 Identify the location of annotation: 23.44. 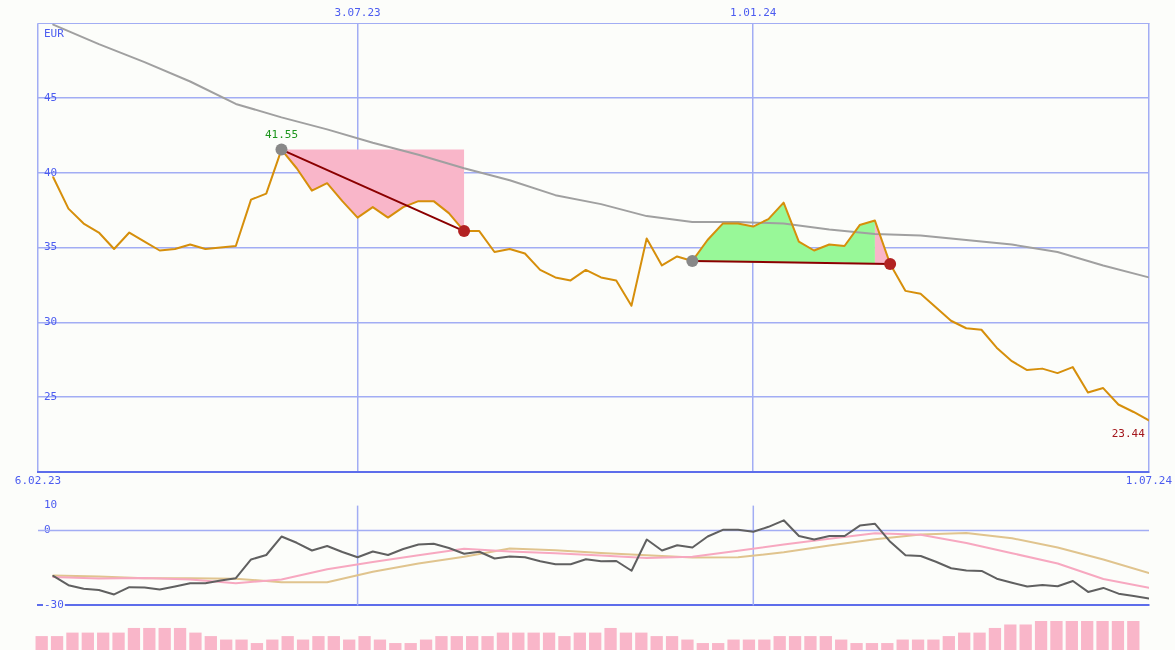
(1128, 433).